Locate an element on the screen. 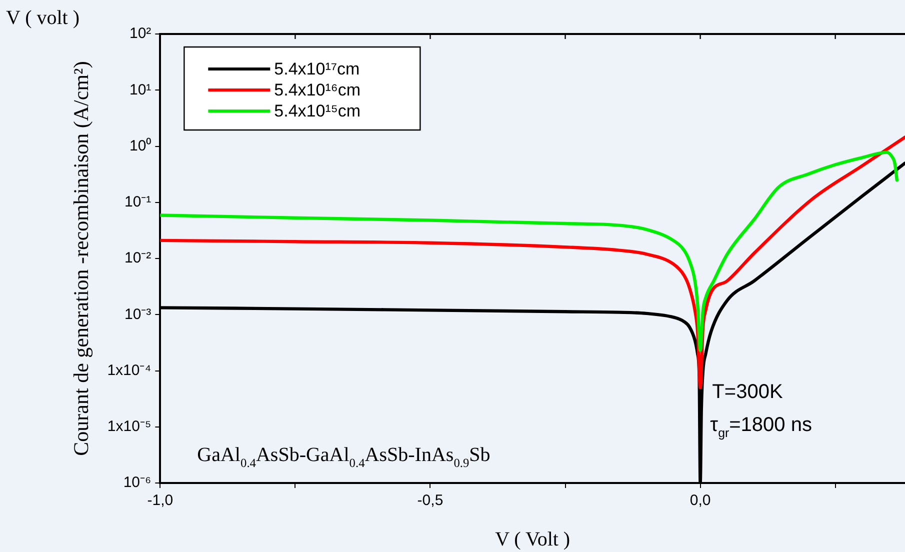 The image size is (905, 552). legend-label: 5.4x10¹⁷cm is located at coordinates (317, 69).